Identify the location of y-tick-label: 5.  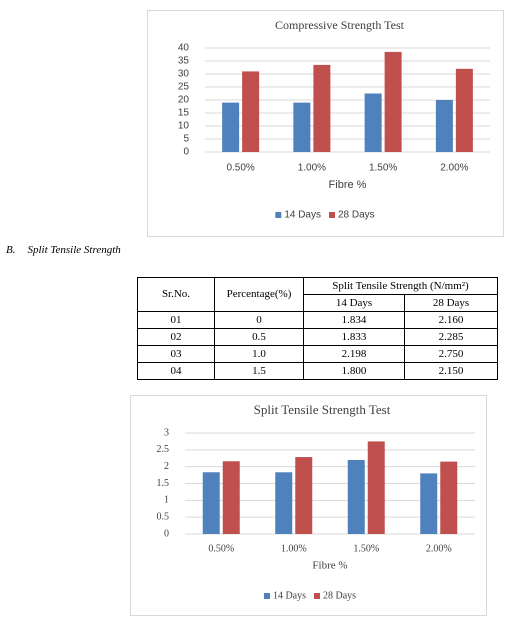
(186, 139).